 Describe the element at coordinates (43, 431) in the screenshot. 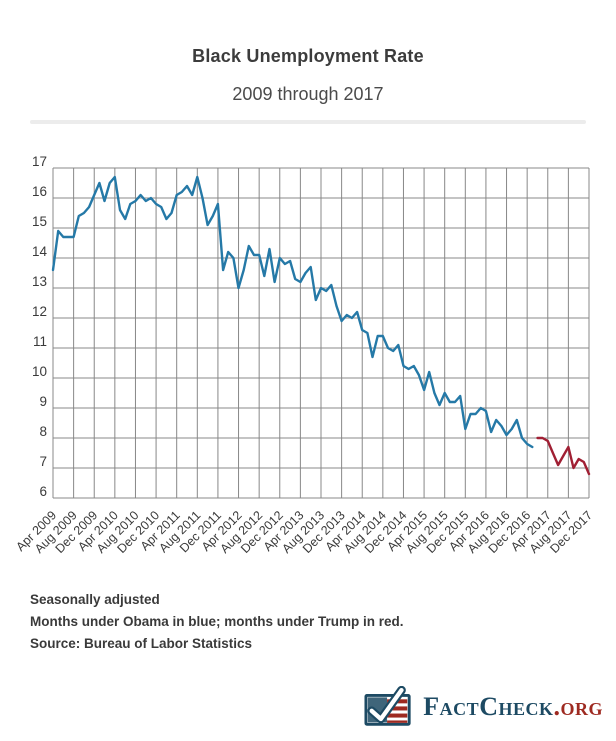

I see `y-axis-tick-label: 8` at that location.